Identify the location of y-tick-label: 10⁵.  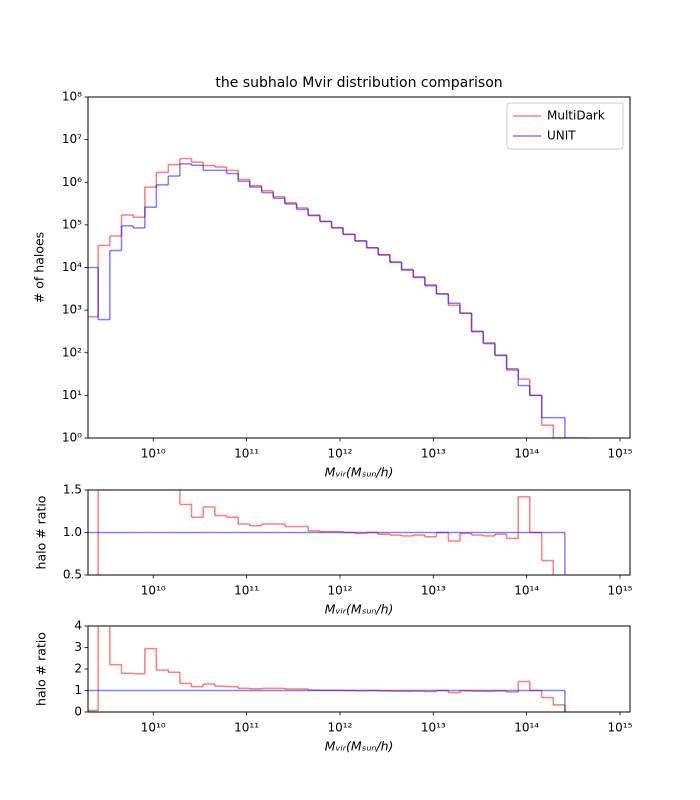
(72, 224).